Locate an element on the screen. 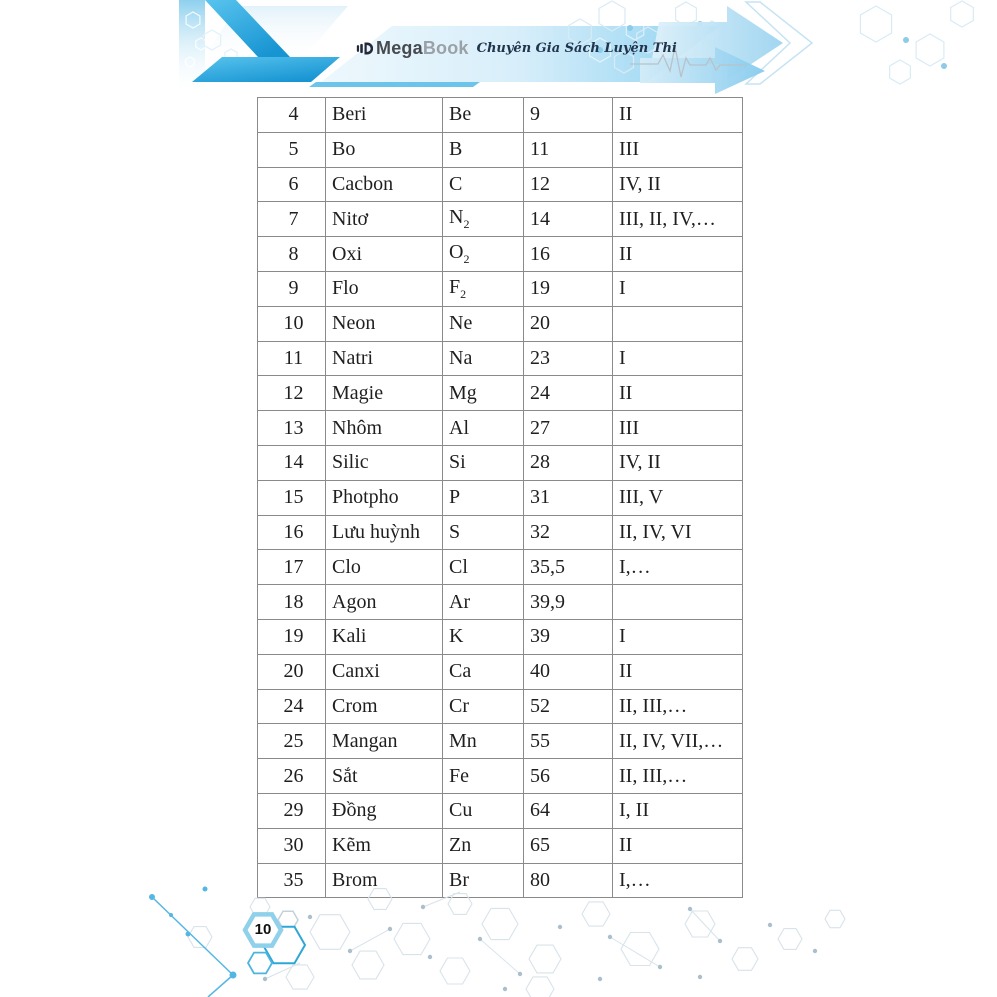  arrow-outline-icon is located at coordinates (779, 43).